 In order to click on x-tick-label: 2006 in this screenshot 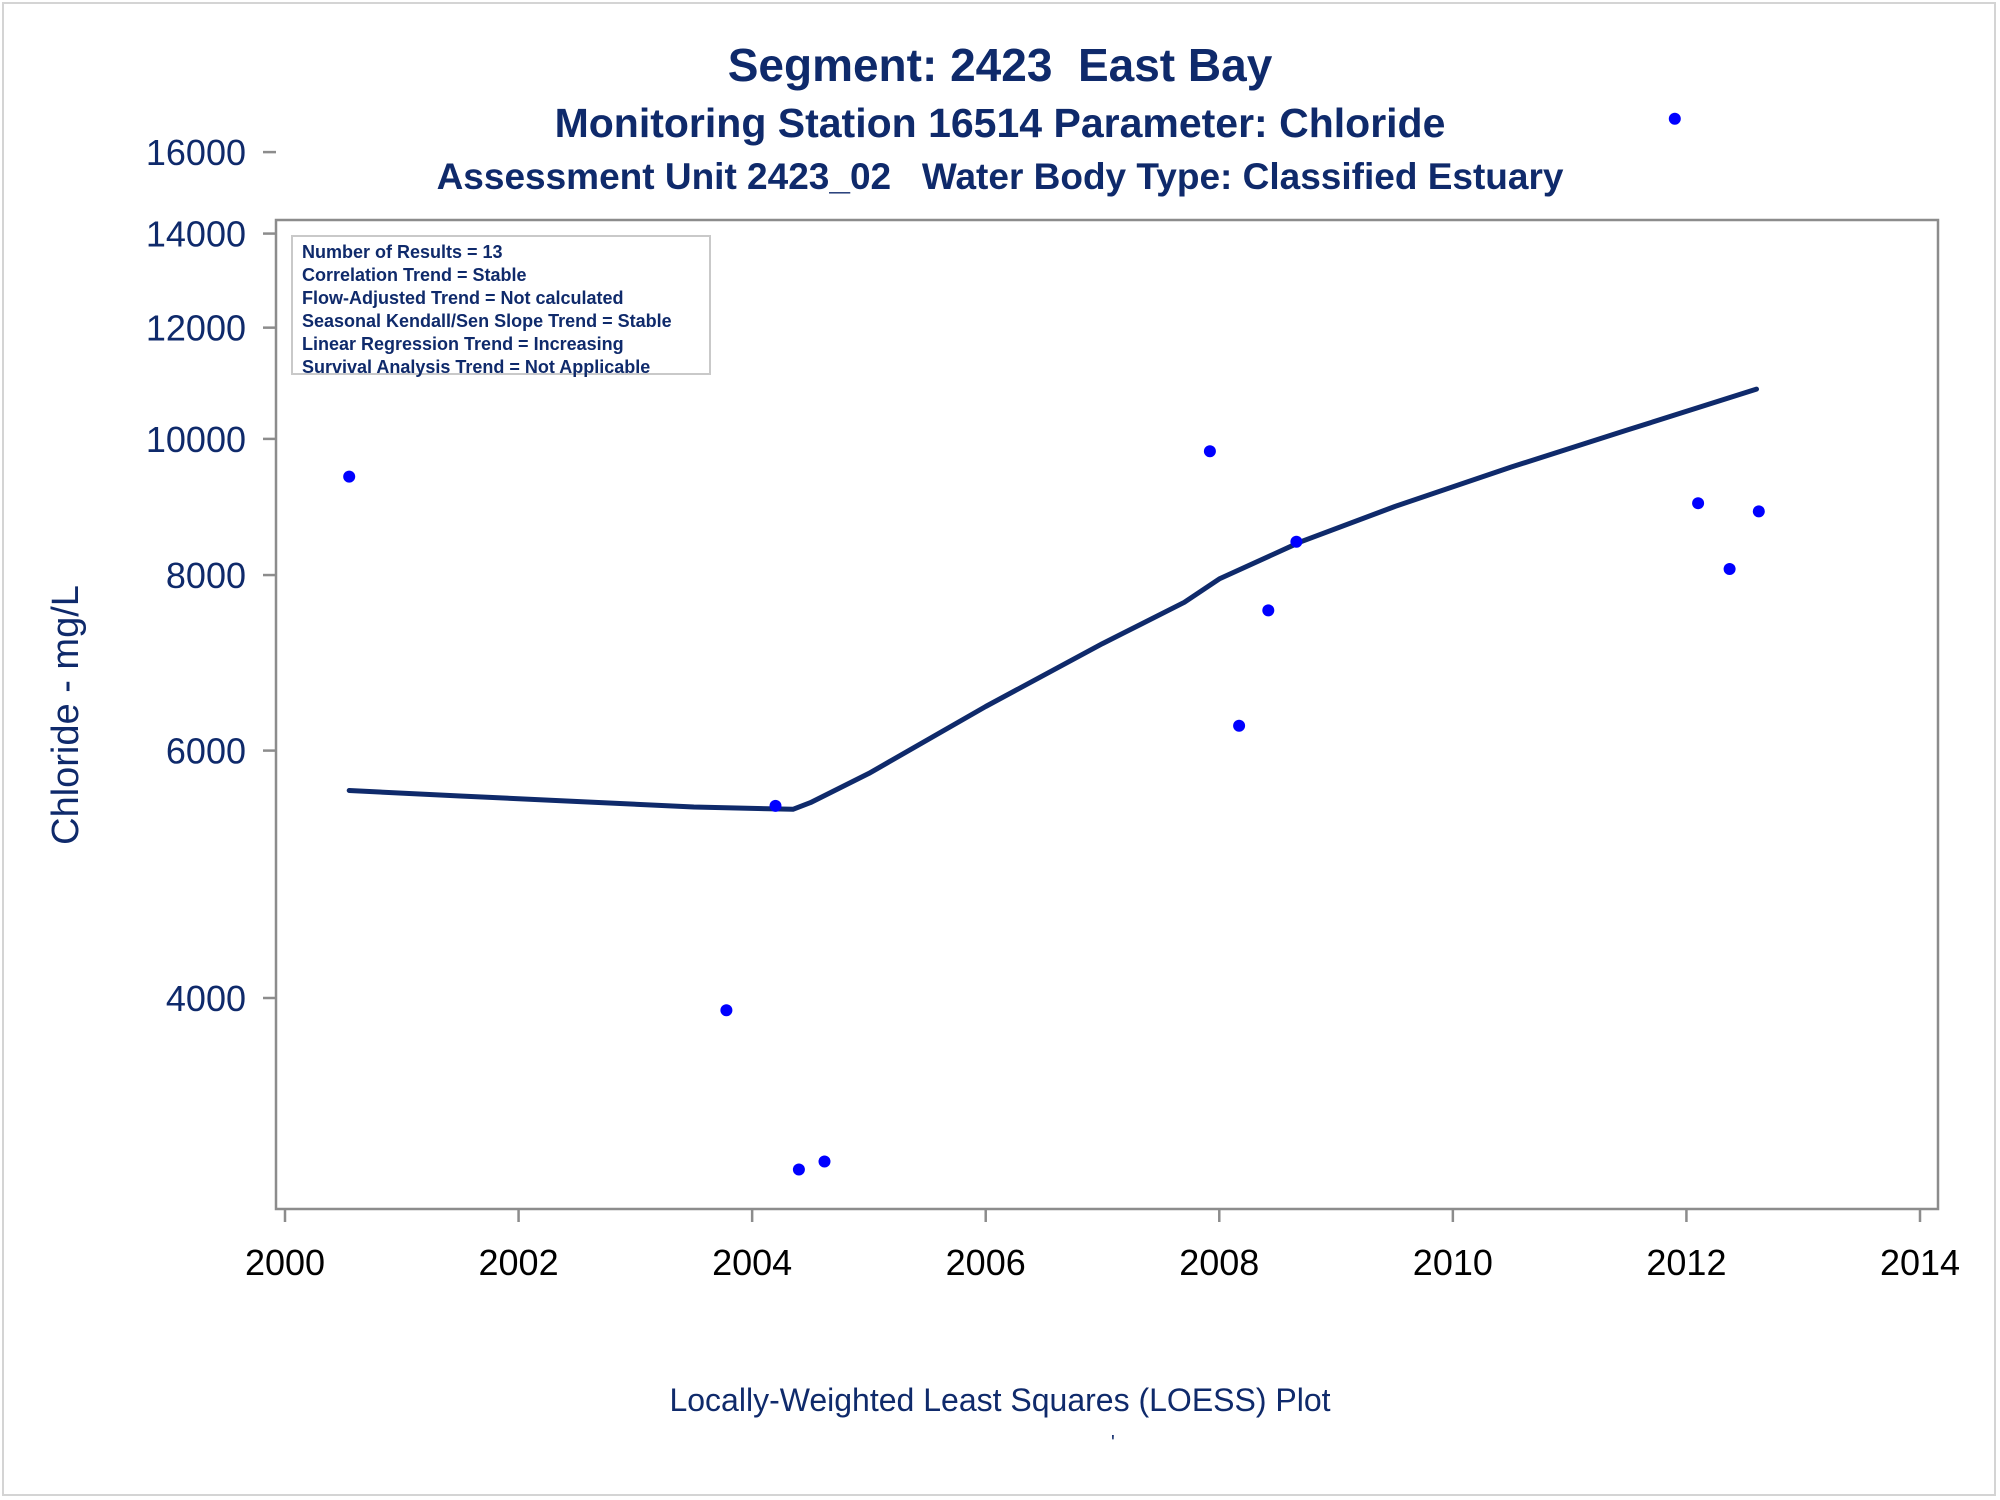, I will do `click(986, 1262)`.